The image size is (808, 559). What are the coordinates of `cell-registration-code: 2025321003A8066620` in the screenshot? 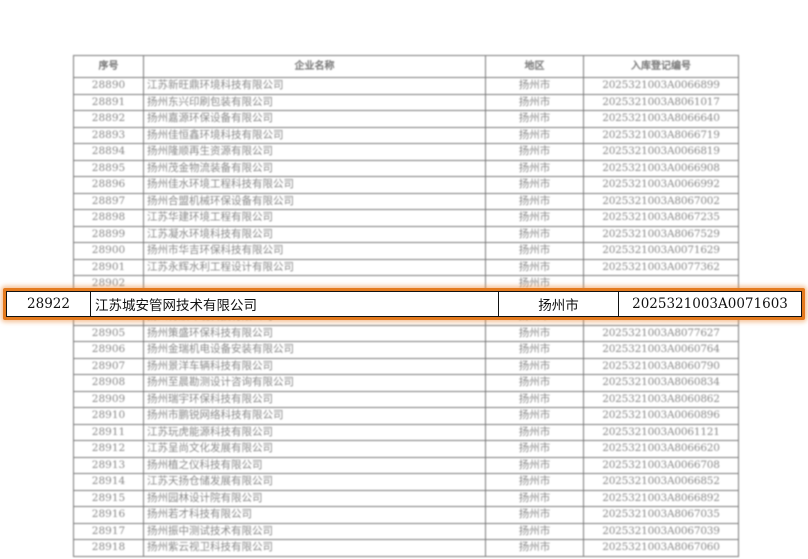 It's located at (661, 449).